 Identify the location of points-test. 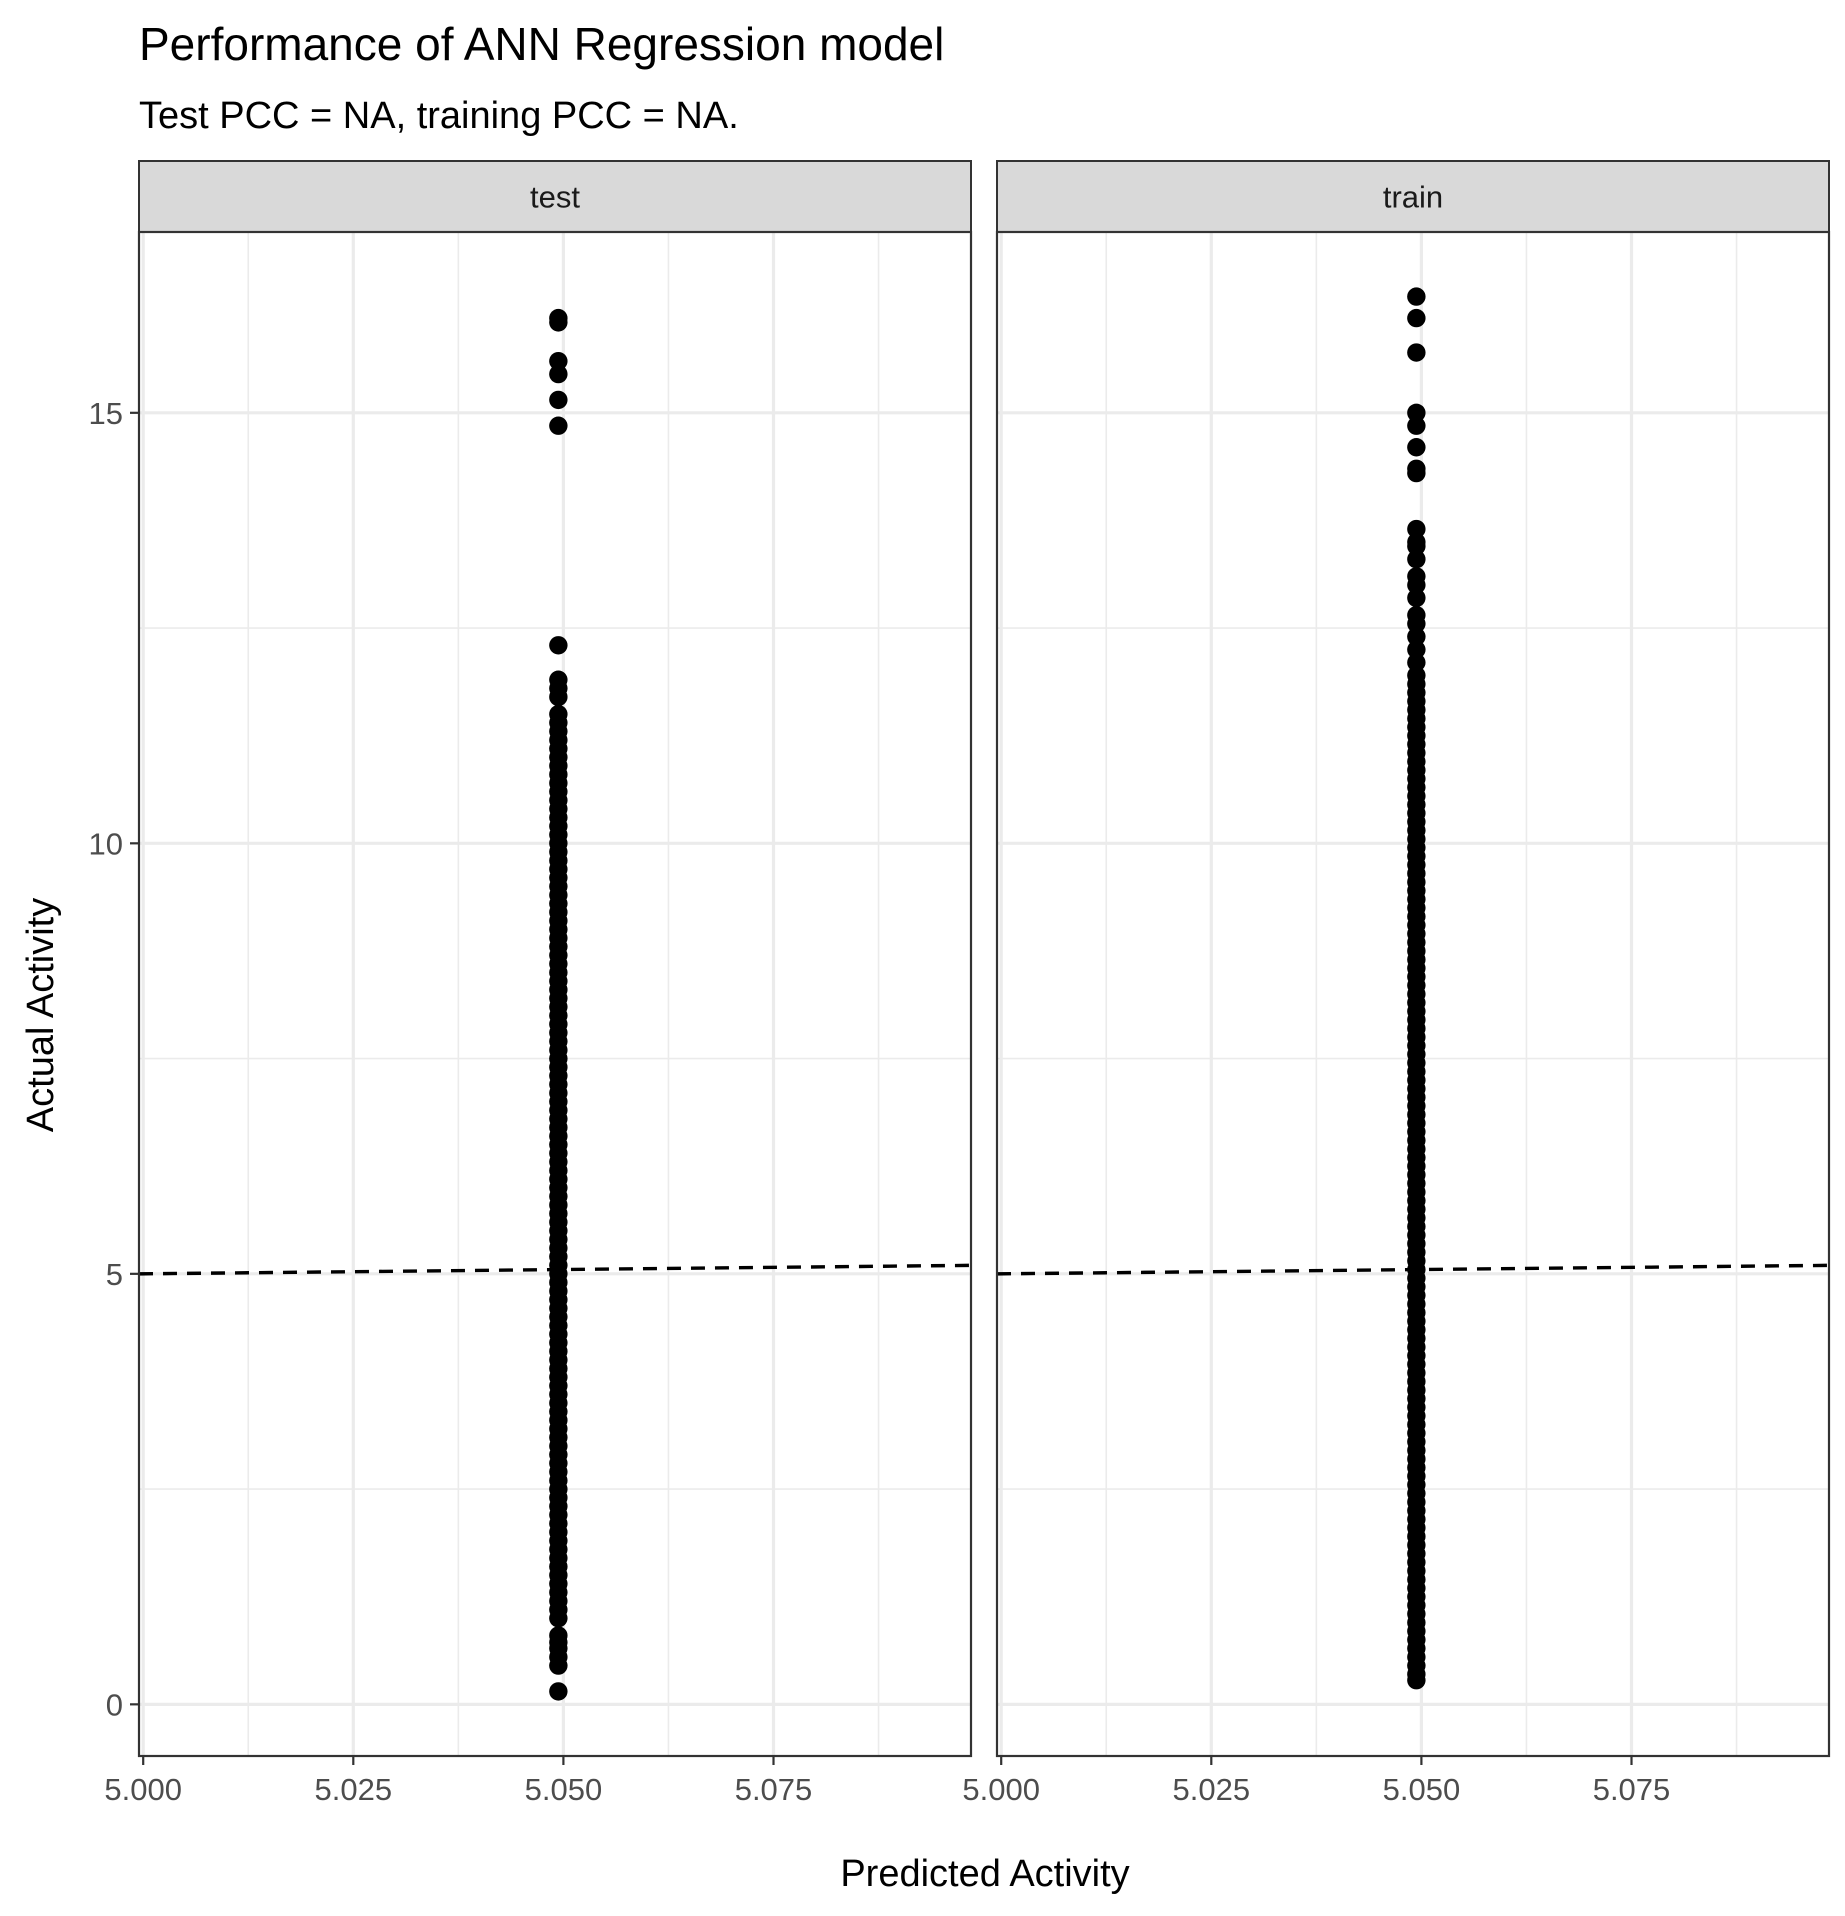
(558, 1004).